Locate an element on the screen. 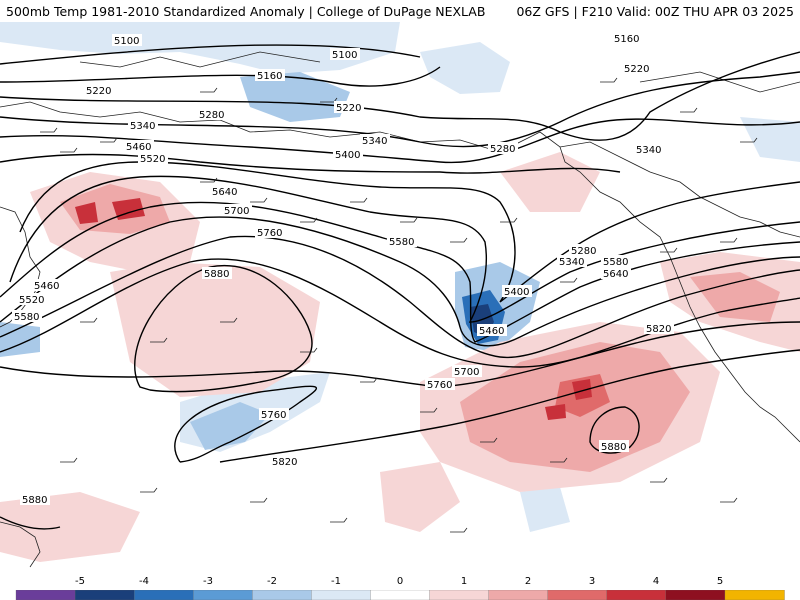 The width and height of the screenshot is (800, 600). colorbar-label: 1 is located at coordinates (464, 581).